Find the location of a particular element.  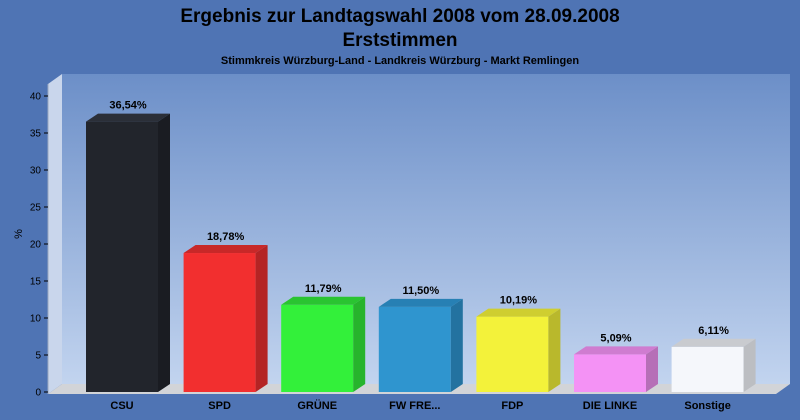

plot-left-wall is located at coordinates (55, 234).